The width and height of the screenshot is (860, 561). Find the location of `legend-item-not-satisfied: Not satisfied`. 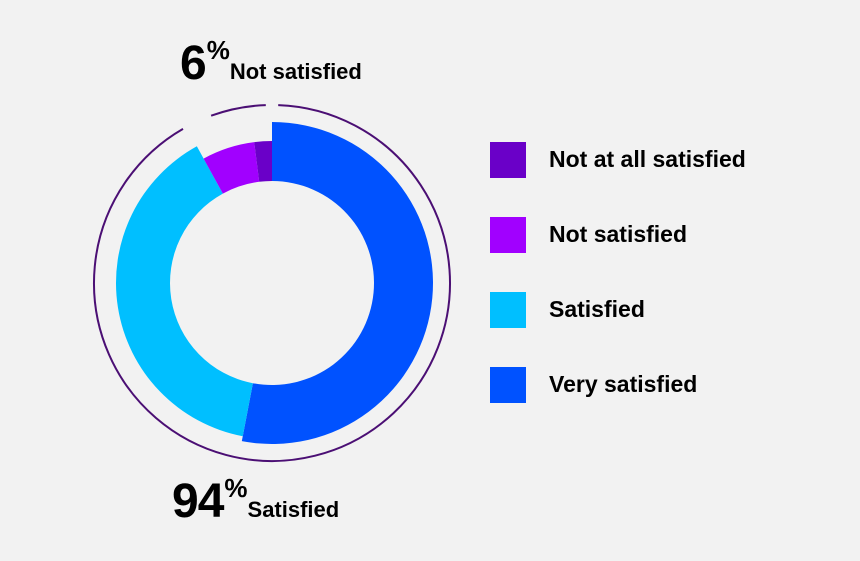

legend-item-not-satisfied: Not satisfied is located at coordinates (618, 234).